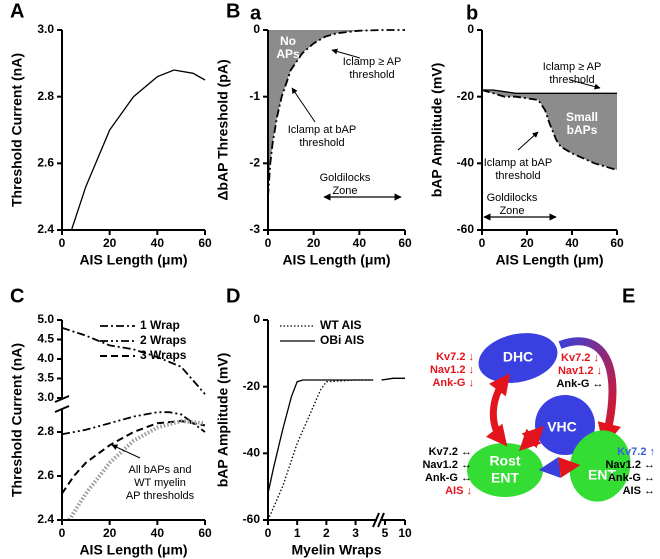 The image size is (660, 559). What do you see at coordinates (160, 470) in the screenshot?
I see `annotation: All bAPs and` at bounding box center [160, 470].